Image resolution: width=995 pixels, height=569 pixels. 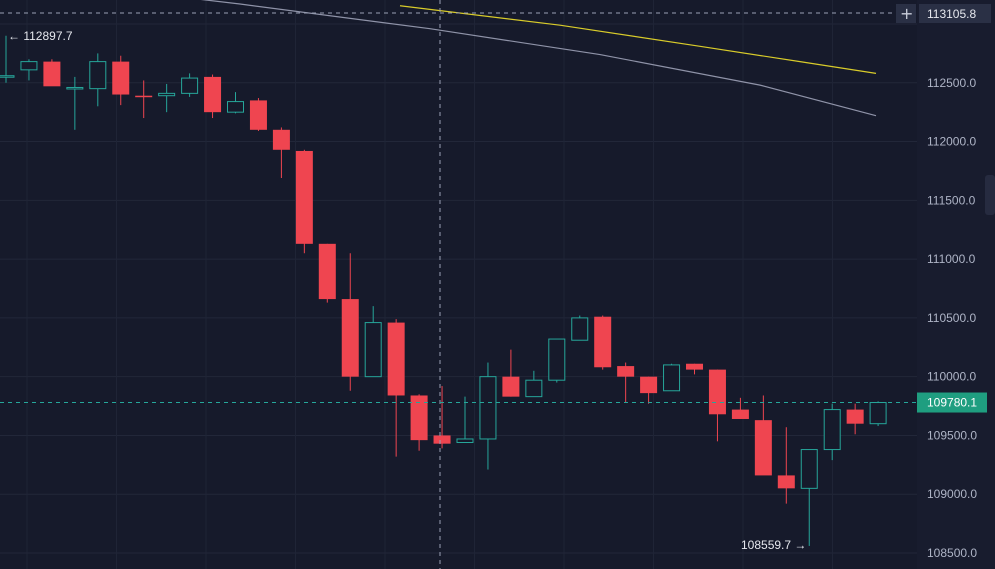 I want to click on ma-slow-line, so click(x=538, y=58).